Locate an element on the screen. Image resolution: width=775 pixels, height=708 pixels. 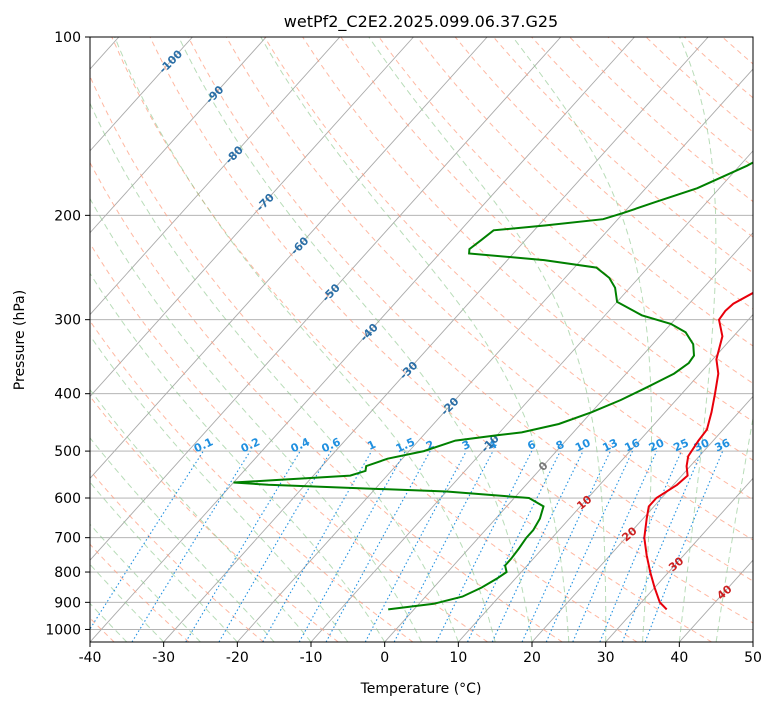
mixing-ratio-label: 10 is located at coordinates (583, 445).